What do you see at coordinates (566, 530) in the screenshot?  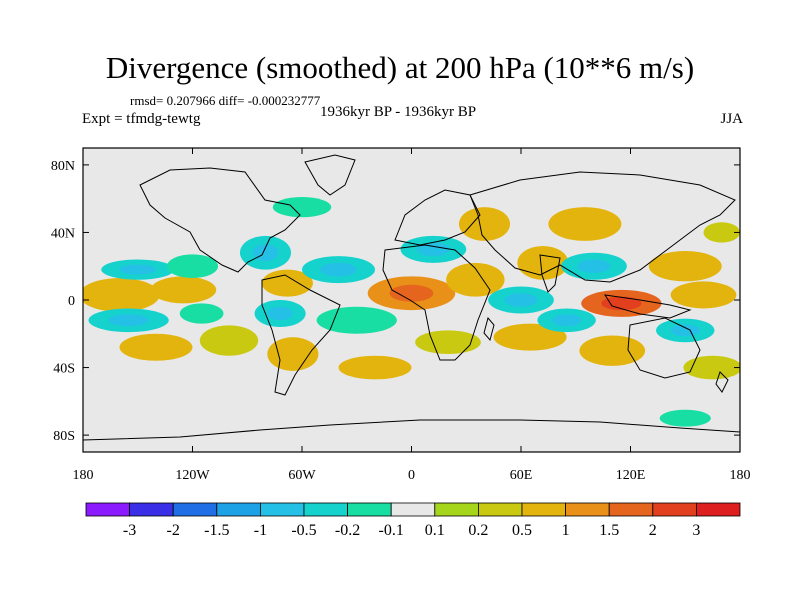 I see `colorbar-label: 1` at bounding box center [566, 530].